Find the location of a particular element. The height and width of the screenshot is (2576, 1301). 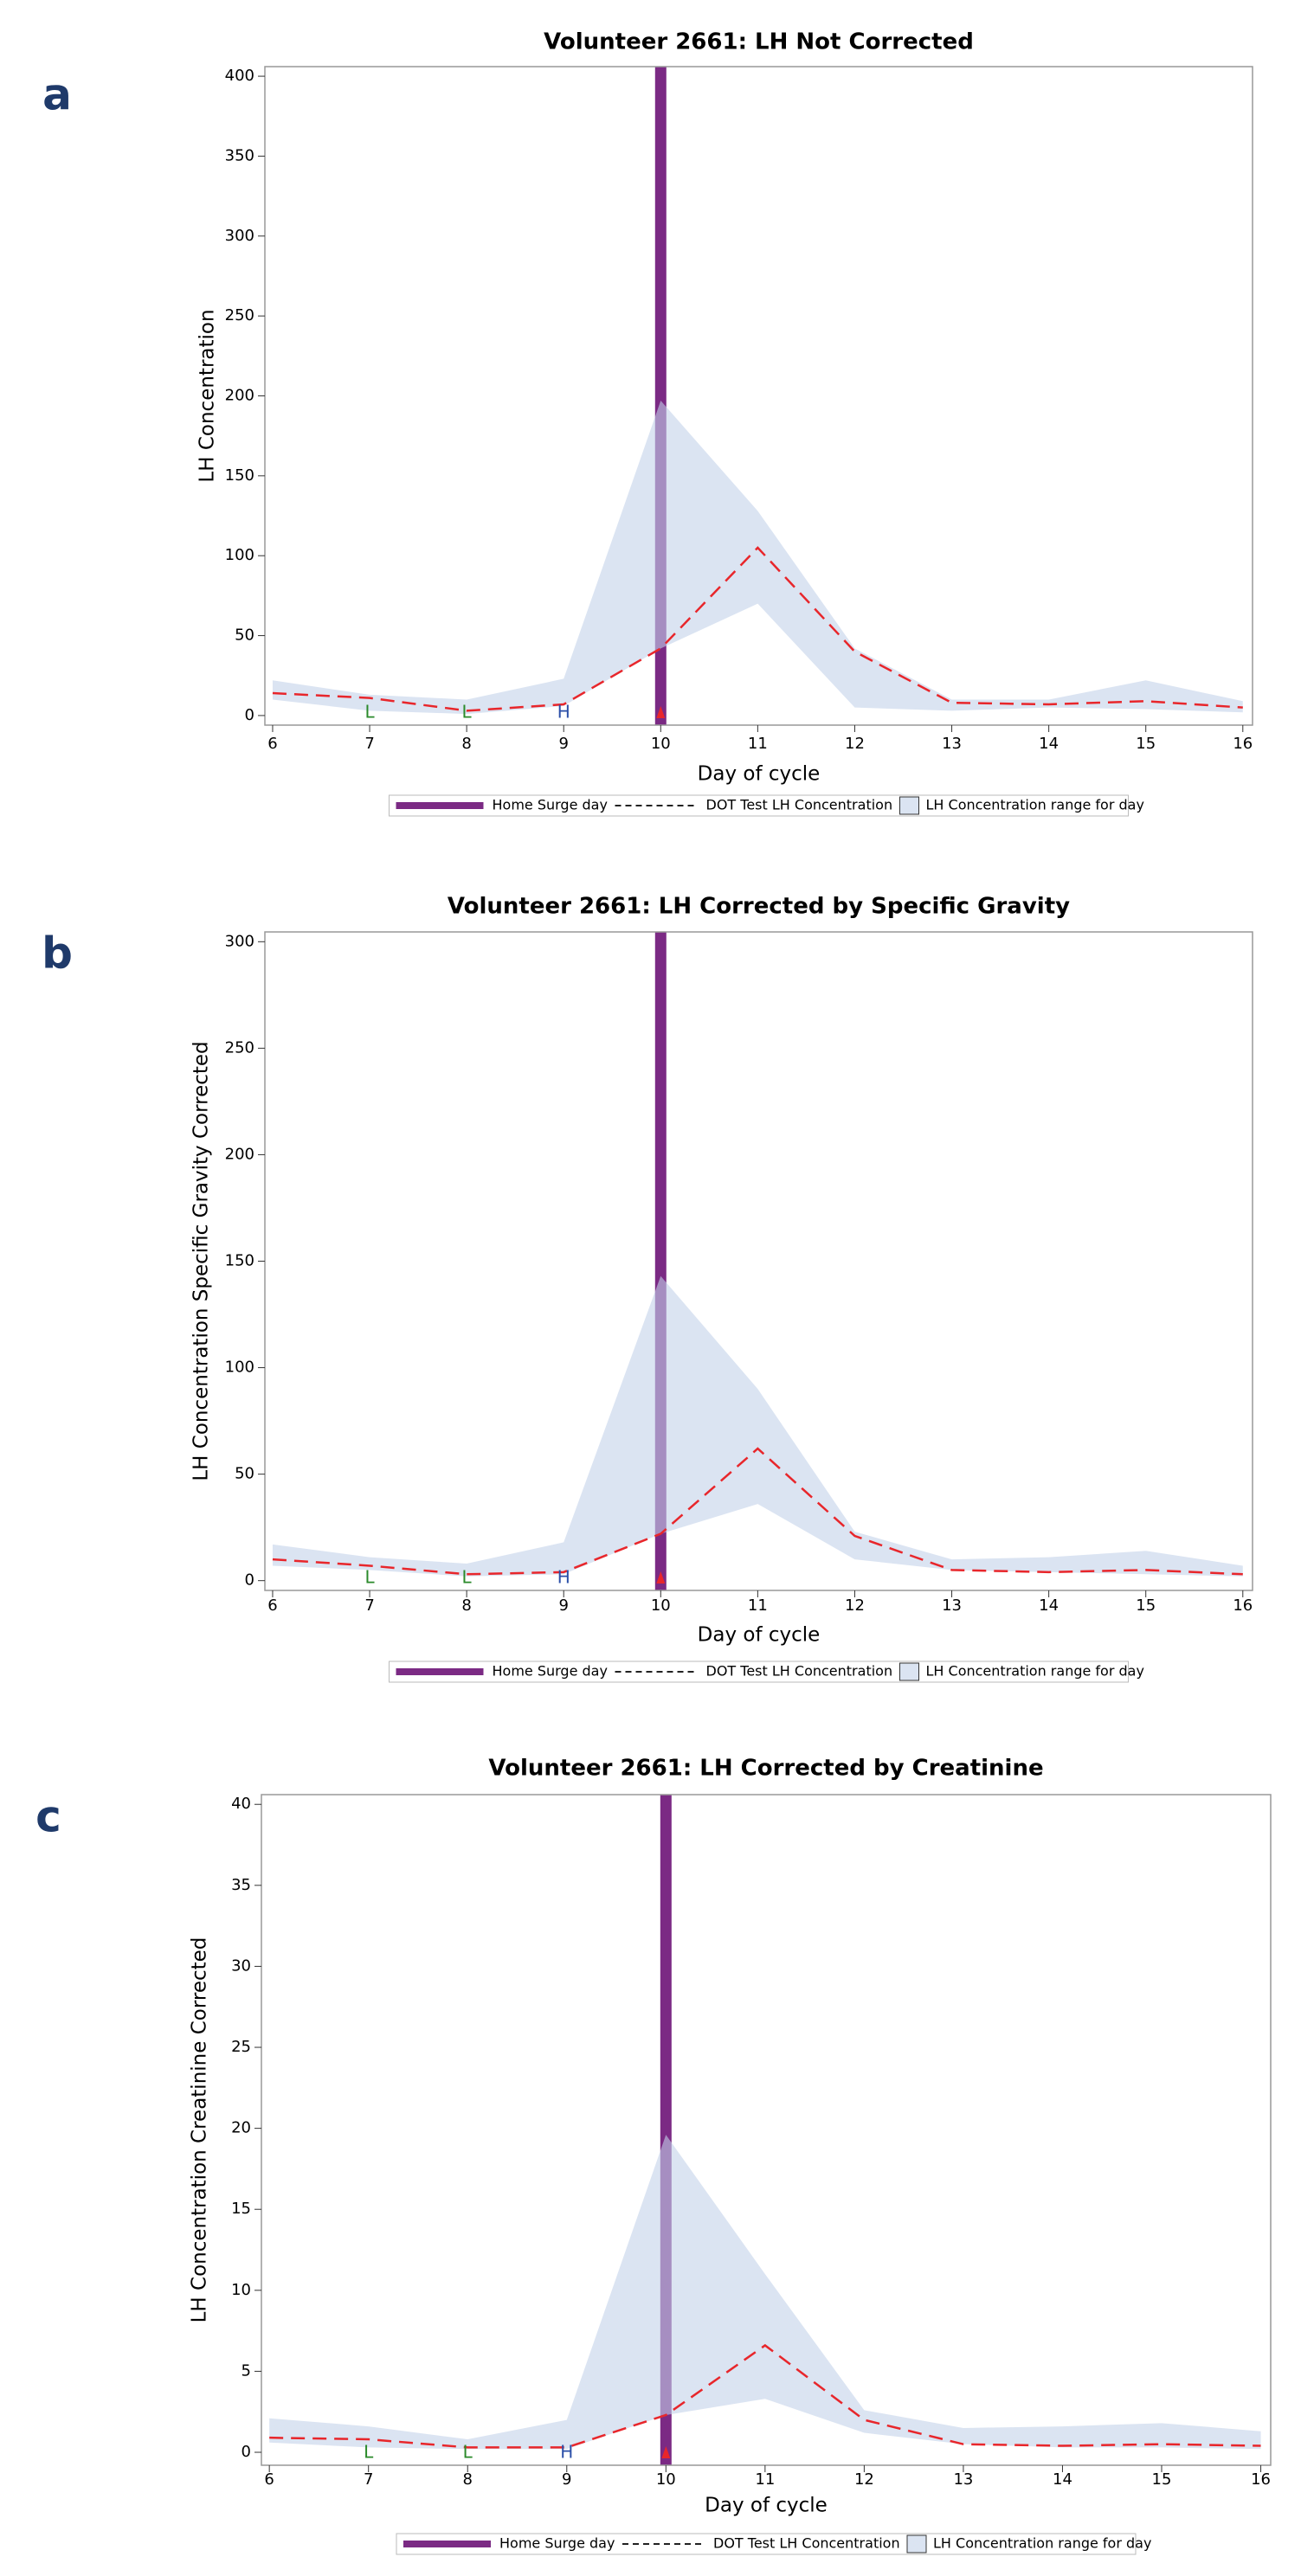

y-tick-label: 350 is located at coordinates (240, 155).